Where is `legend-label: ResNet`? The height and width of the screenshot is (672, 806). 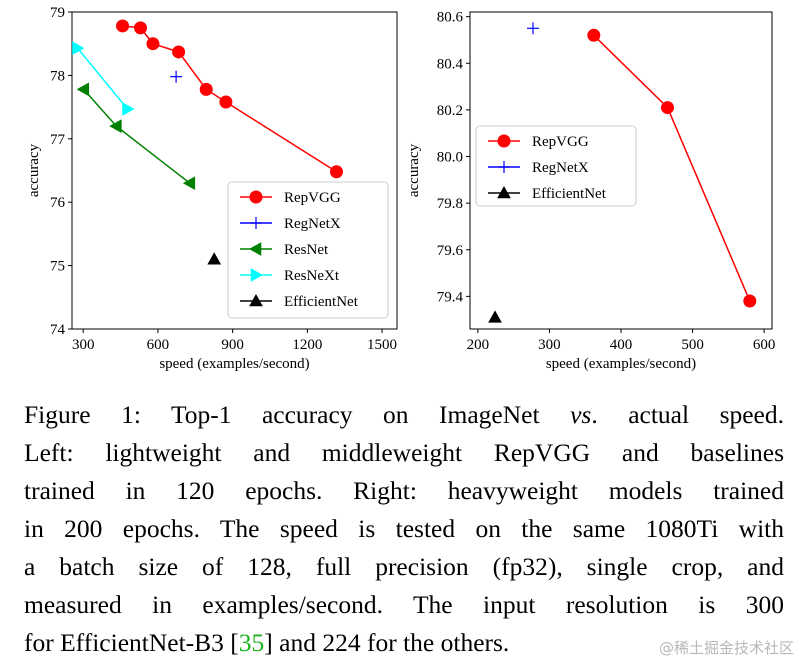
legend-label: ResNet is located at coordinates (306, 250).